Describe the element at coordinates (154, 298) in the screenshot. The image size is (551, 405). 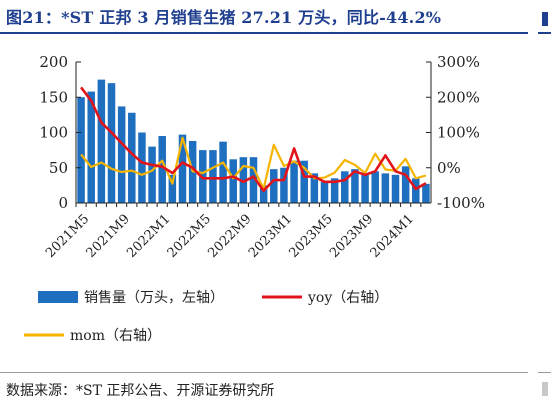
I see `legend-bar-label: 销售量（万头，左轴）` at that location.